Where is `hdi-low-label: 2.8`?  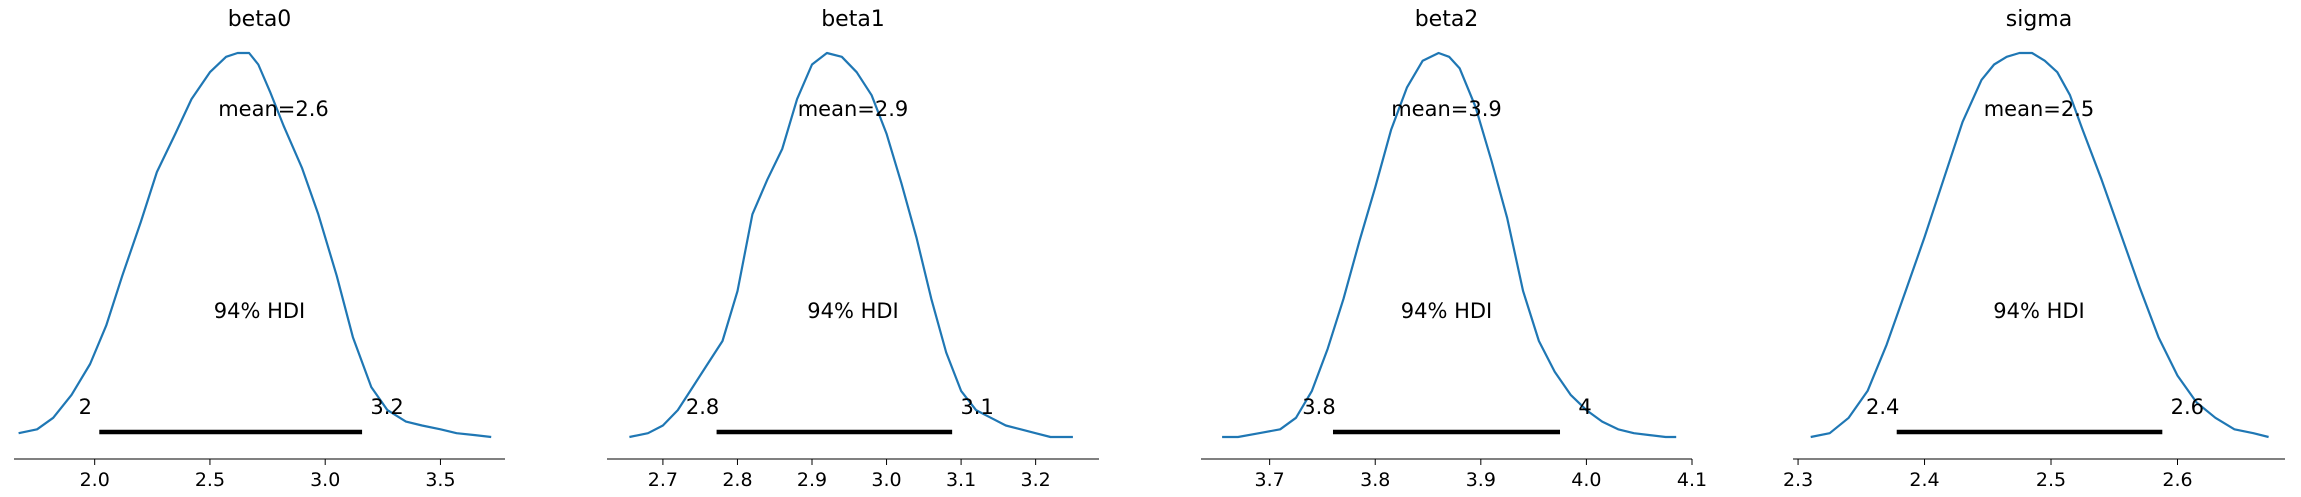
hdi-low-label: 2.8 is located at coordinates (702, 407).